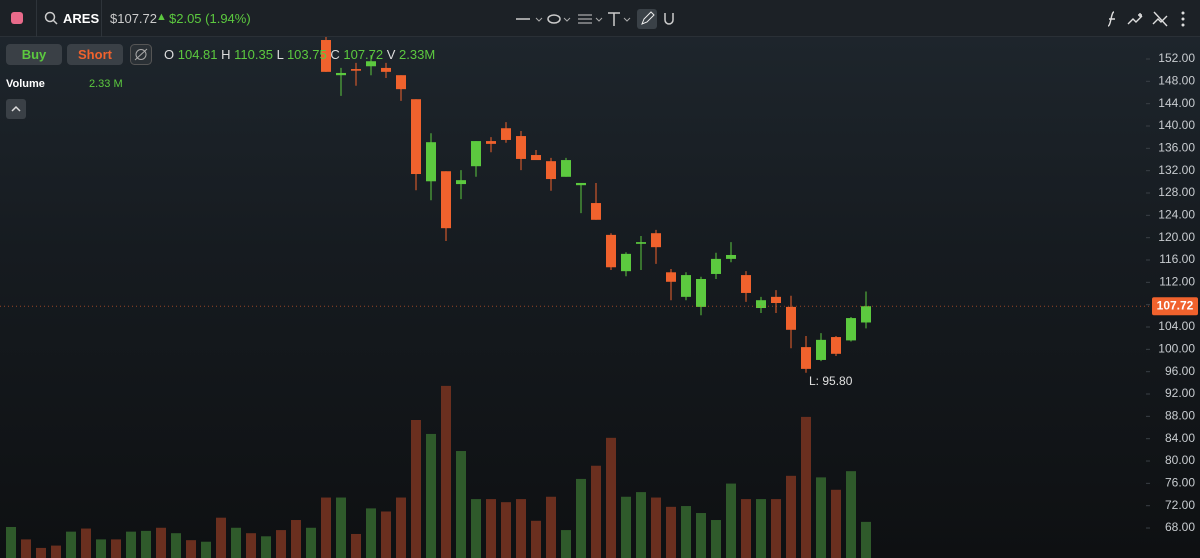 This screenshot has height=558, width=1200. I want to click on volume-title: Volume, so click(25, 84).